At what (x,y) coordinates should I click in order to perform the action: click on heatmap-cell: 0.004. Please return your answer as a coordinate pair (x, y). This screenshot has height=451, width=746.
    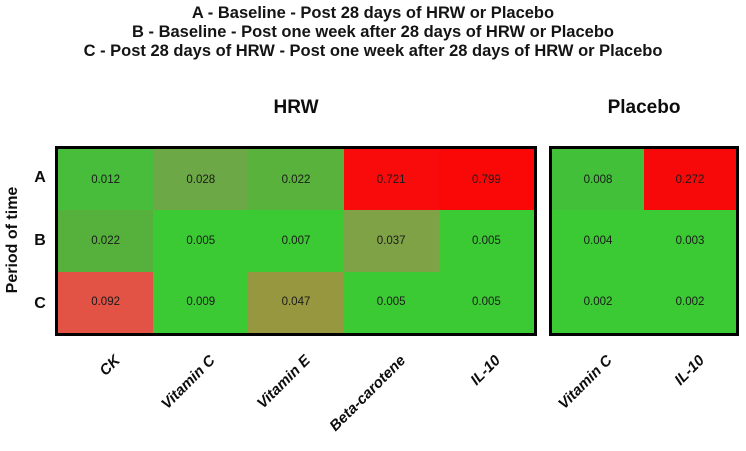
    Looking at the image, I should click on (598, 241).